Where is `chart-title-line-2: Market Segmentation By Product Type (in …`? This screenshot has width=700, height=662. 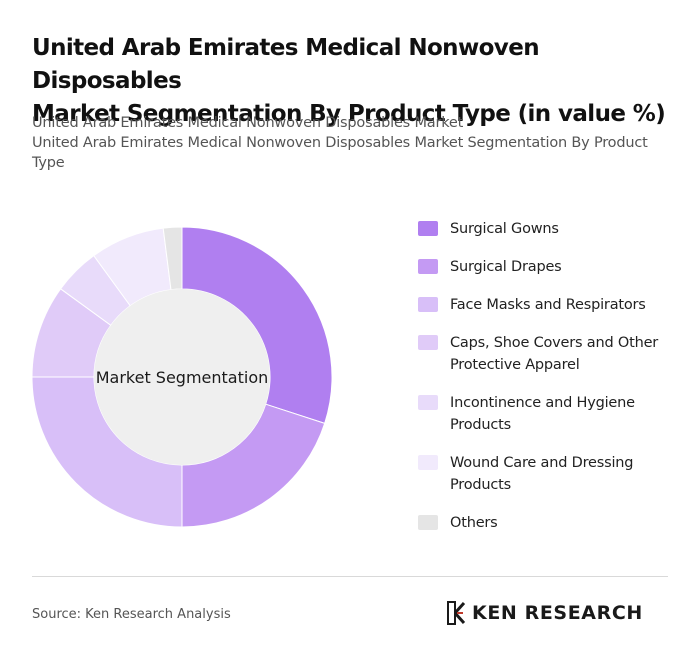
chart-title-line-2: Market Segmentation By Product Type (in … is located at coordinates (349, 114).